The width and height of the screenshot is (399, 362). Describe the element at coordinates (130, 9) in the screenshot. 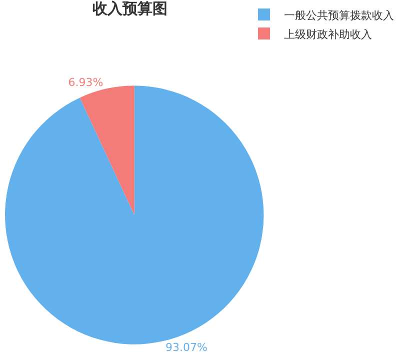

I see `chart-title: 收入预算图` at that location.